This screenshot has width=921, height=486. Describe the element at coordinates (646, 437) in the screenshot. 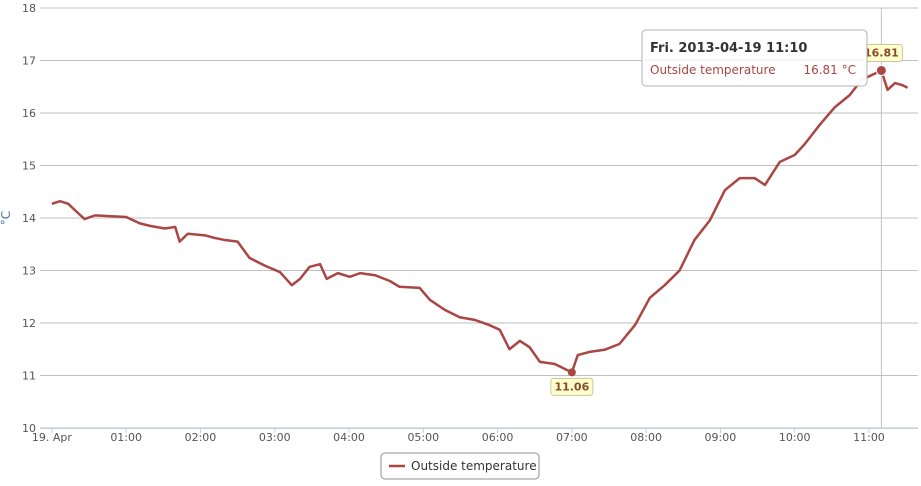

I see `x-tick-label: 08:00` at that location.